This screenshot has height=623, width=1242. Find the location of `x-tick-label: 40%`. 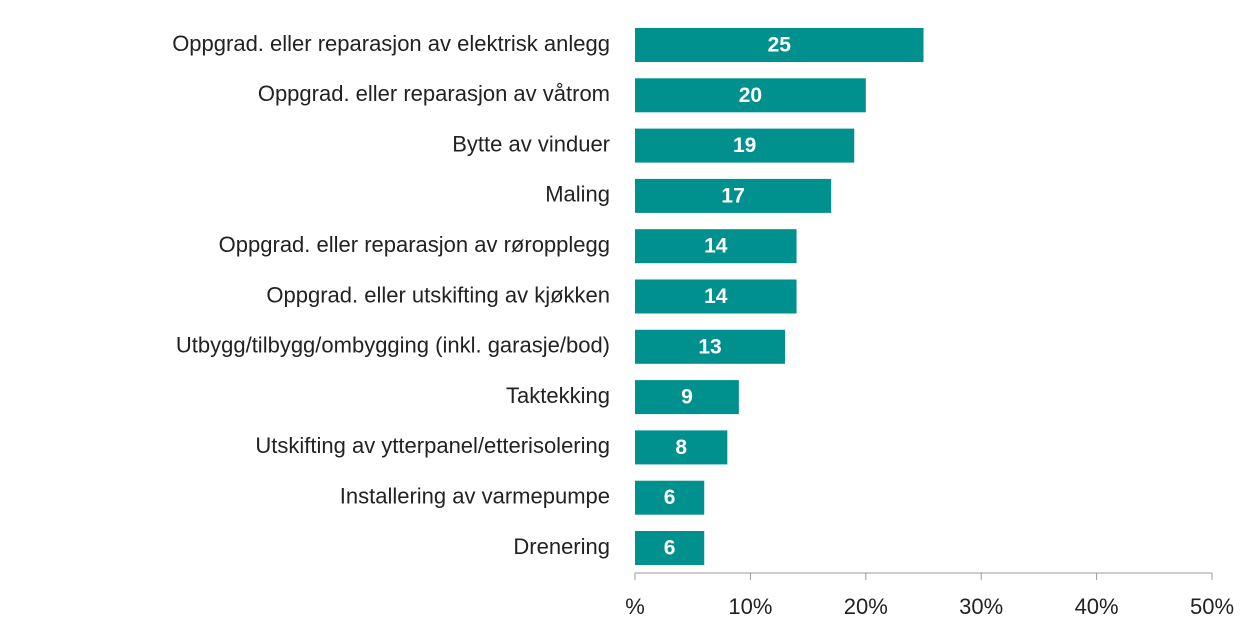

x-tick-label: 40% is located at coordinates (1097, 606).